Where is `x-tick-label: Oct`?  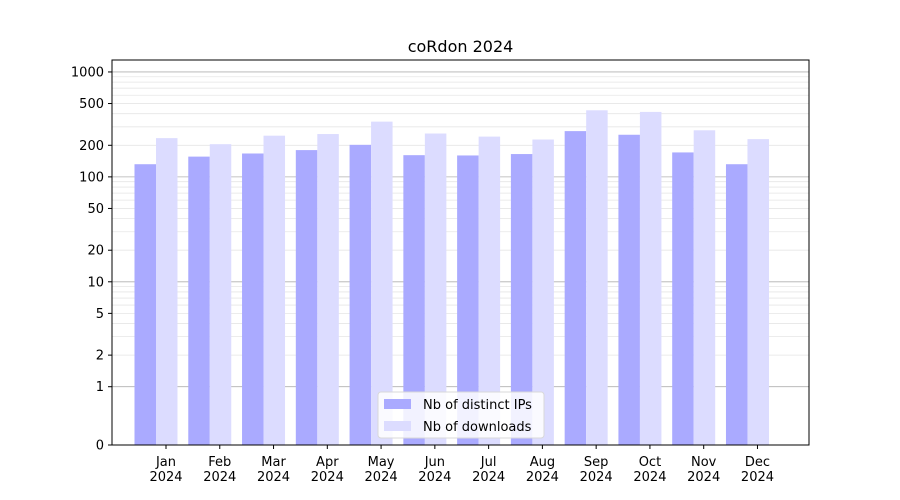 x-tick-label: Oct is located at coordinates (650, 462).